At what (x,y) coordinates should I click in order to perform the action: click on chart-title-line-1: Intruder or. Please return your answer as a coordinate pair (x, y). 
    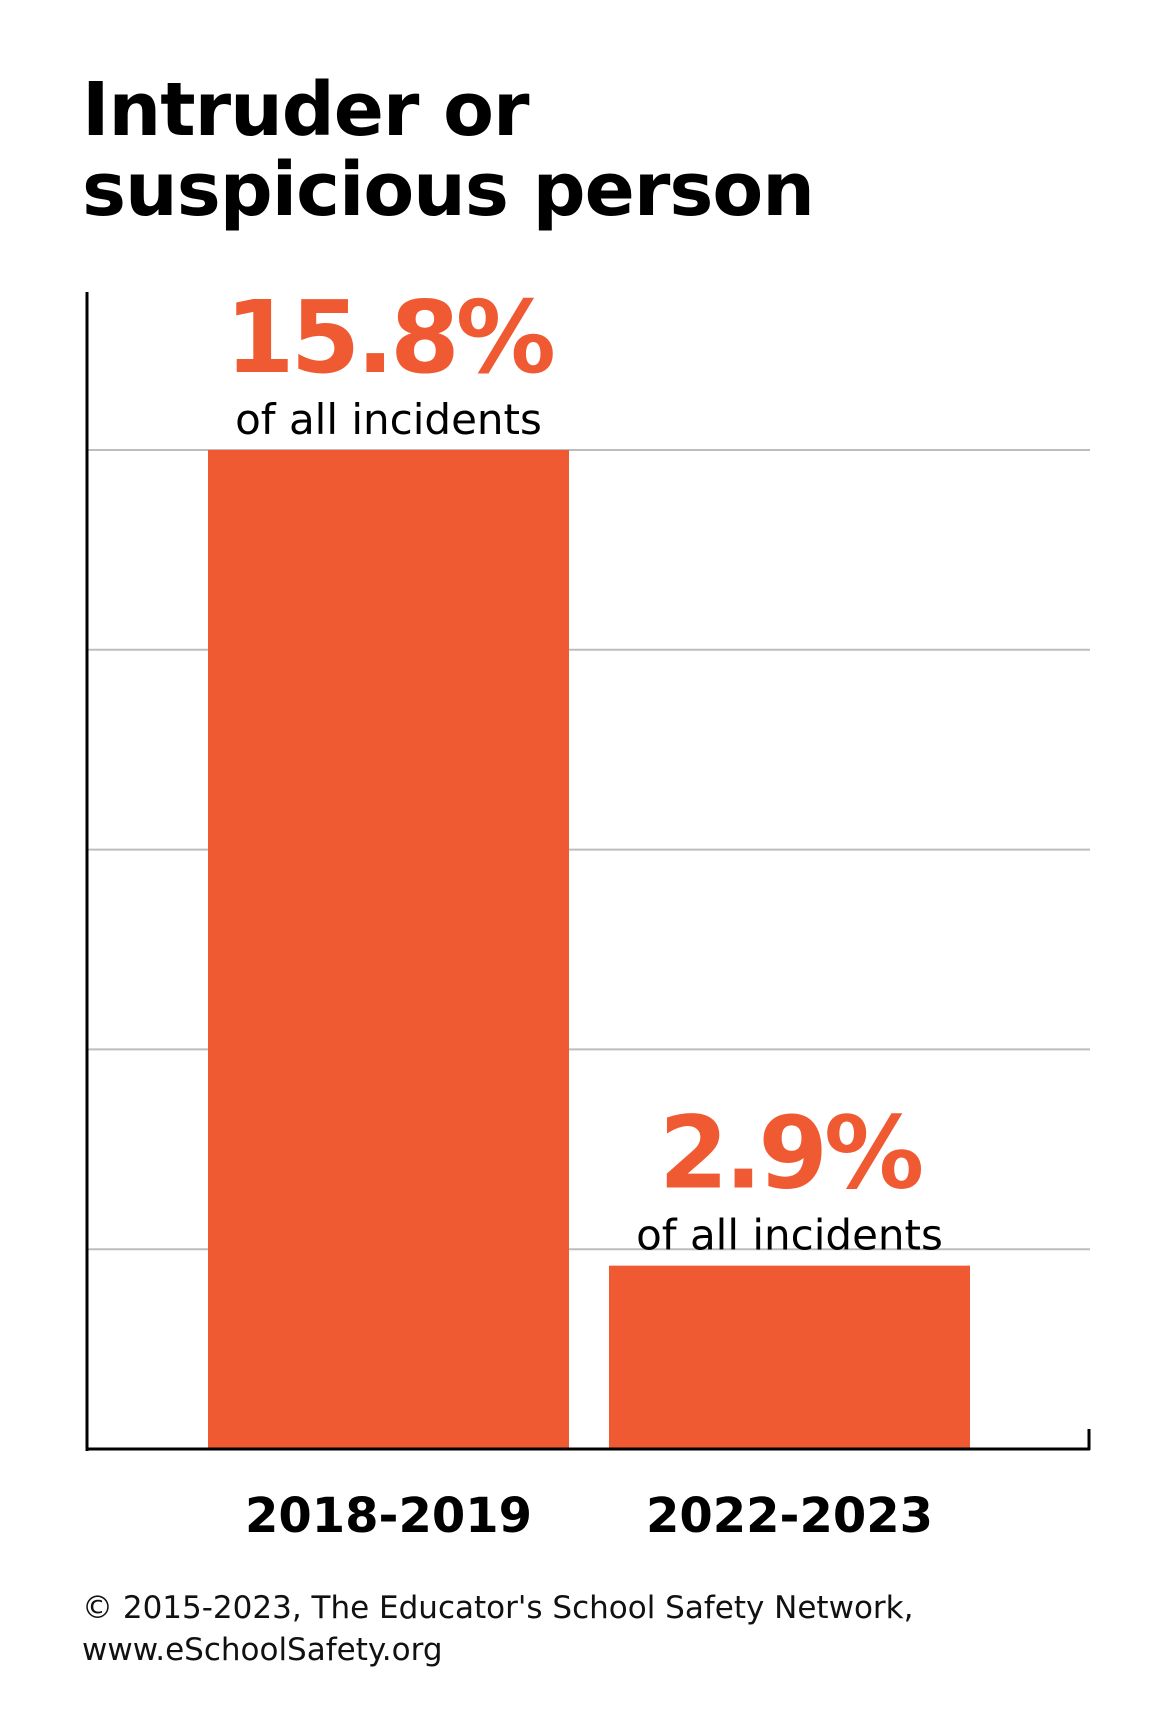
    Looking at the image, I should click on (306, 110).